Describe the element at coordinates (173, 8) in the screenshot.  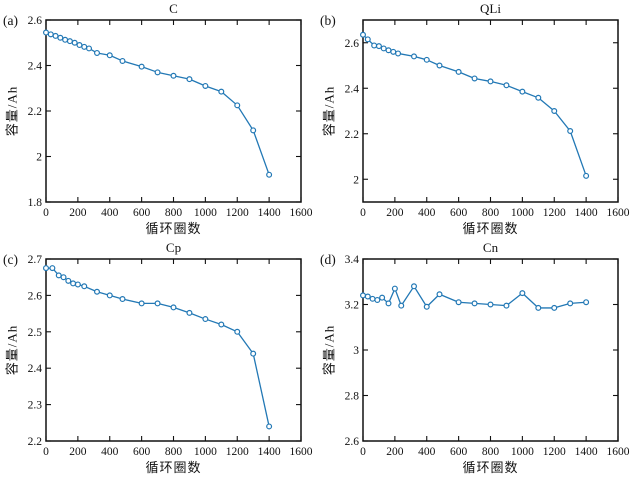
I see `chart-a-title: C` at that location.